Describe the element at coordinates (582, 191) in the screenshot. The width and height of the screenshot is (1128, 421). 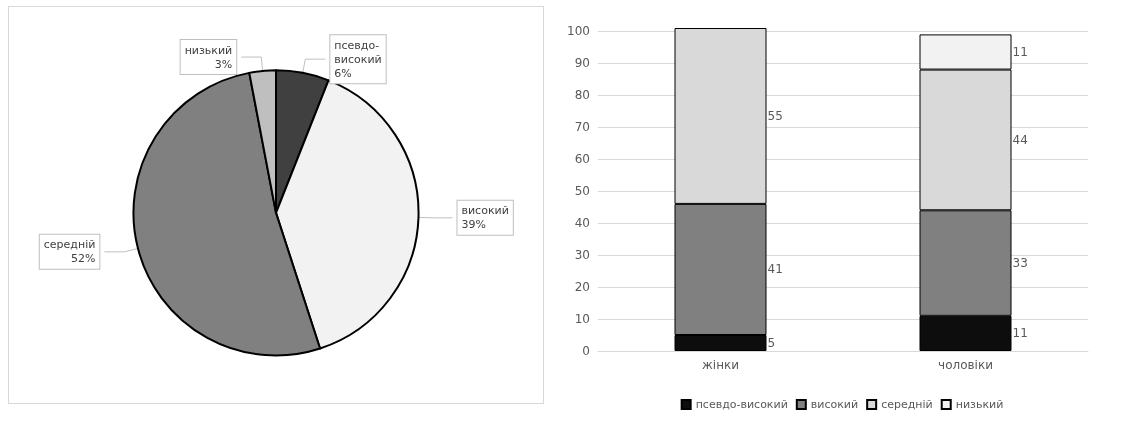
I see `y-tick-label: 50` at that location.